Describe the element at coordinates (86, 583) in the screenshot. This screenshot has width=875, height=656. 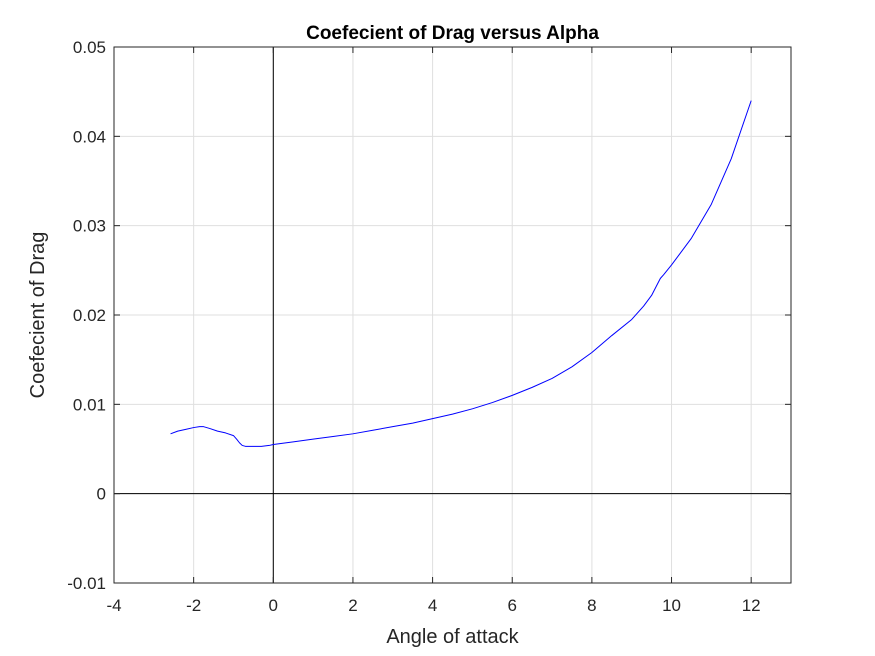
I see `y-tick-label: -0.01` at that location.